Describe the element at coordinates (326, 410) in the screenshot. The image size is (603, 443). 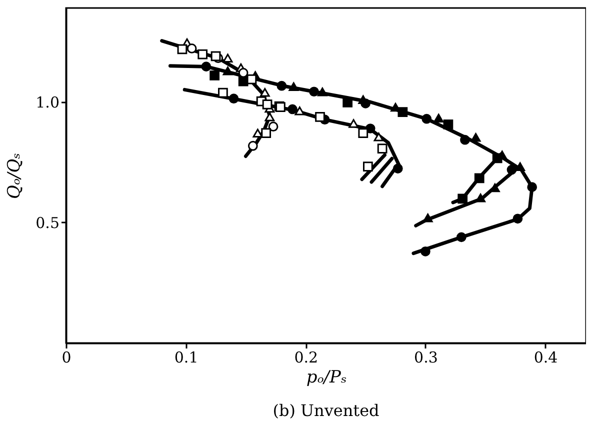
I see `text: (b) Unvented` at that location.